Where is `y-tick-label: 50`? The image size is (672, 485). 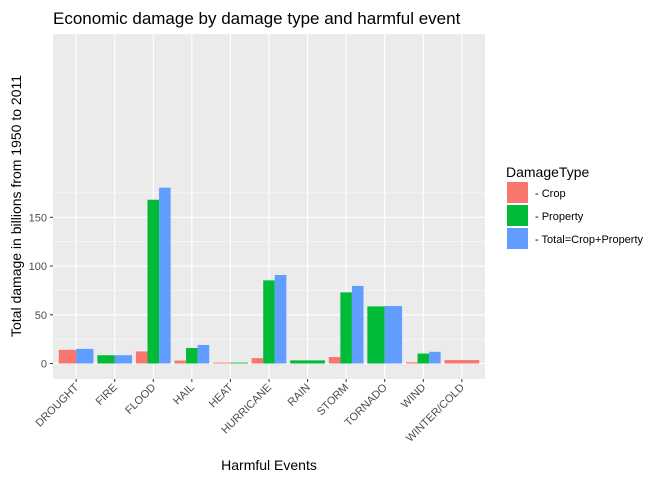 y-tick-label: 50 is located at coordinates (41, 316).